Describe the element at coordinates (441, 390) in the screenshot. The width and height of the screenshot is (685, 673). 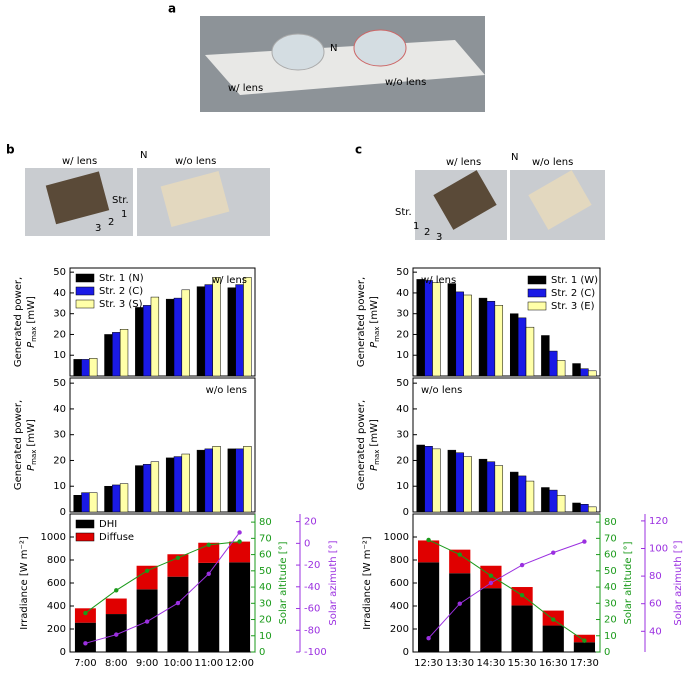
I see `annotation: w/o lens` at that location.